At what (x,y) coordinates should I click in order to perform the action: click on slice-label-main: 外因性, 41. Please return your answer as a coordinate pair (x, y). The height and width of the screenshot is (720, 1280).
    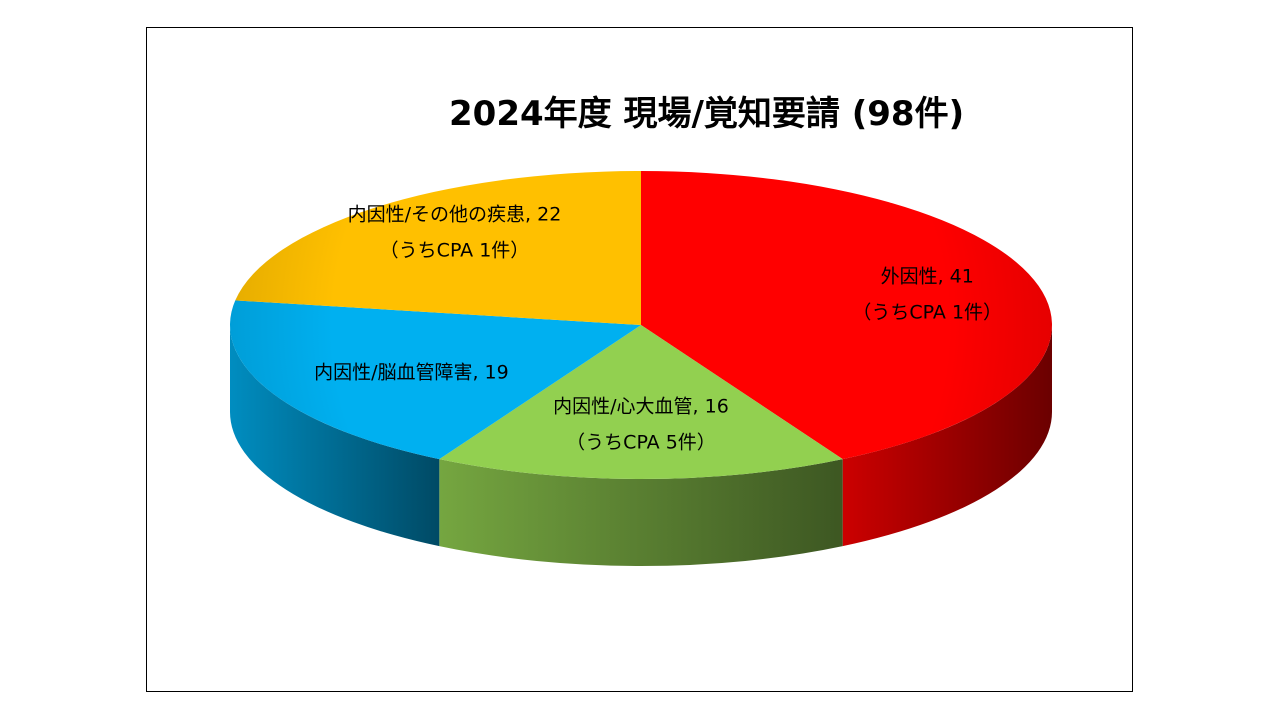
    Looking at the image, I should click on (927, 277).